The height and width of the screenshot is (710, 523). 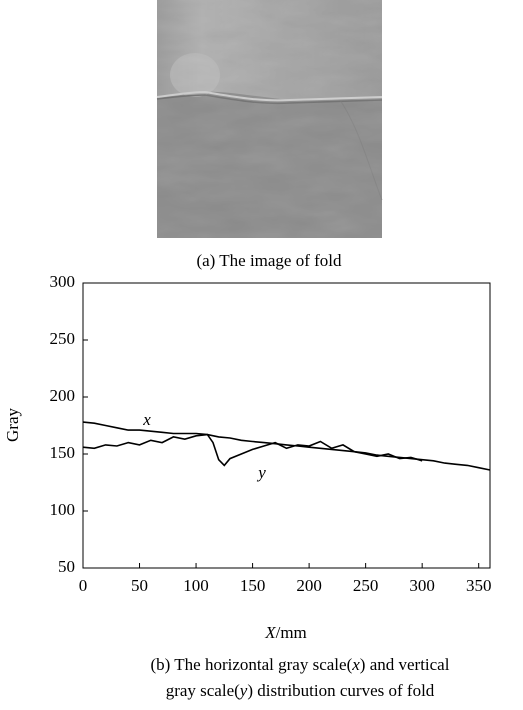 I want to click on x-tick-label: 50, so click(x=139, y=585).